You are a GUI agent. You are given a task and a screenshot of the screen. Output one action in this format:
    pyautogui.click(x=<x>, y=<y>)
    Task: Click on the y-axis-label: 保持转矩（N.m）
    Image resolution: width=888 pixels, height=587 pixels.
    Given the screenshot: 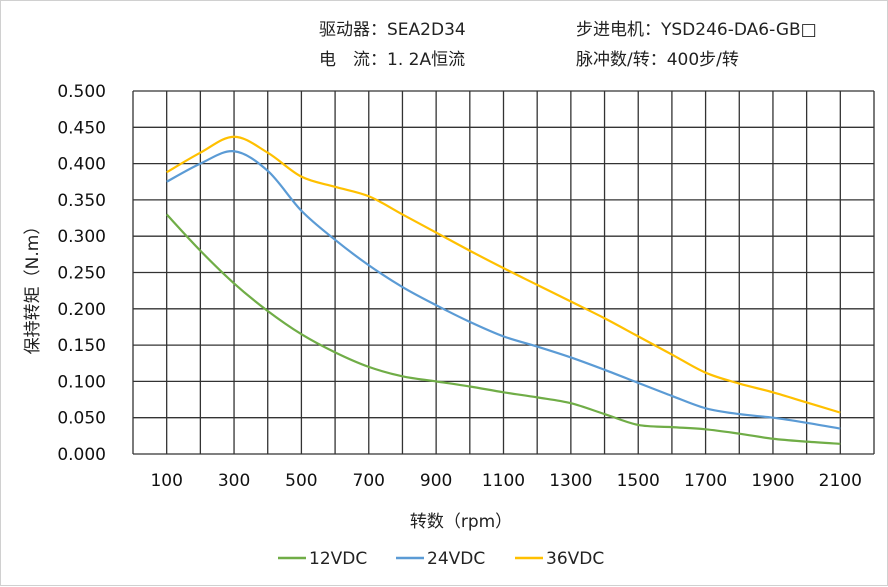 What is the action you would take?
    pyautogui.click(x=33, y=286)
    